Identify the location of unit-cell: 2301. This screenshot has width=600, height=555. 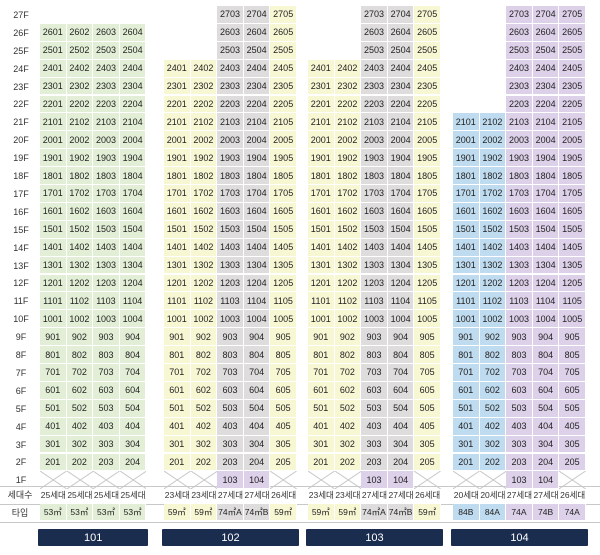
(177, 86).